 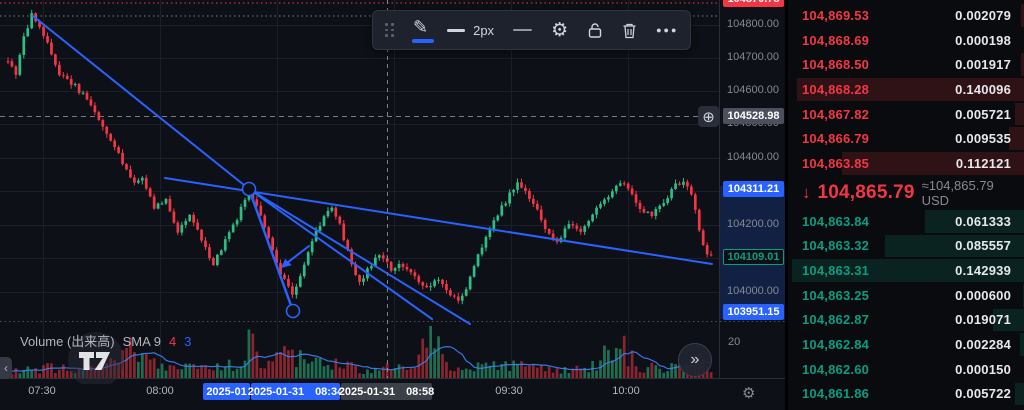 I want to click on chevron-double-right-icon: », so click(x=695, y=359).